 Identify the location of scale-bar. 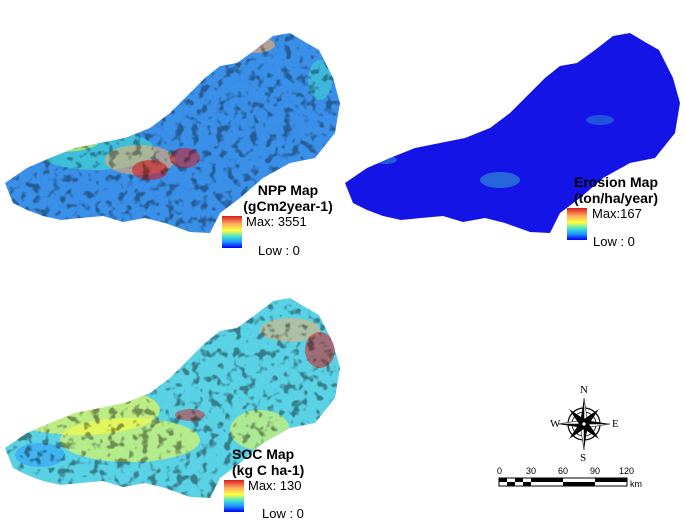
(563, 482).